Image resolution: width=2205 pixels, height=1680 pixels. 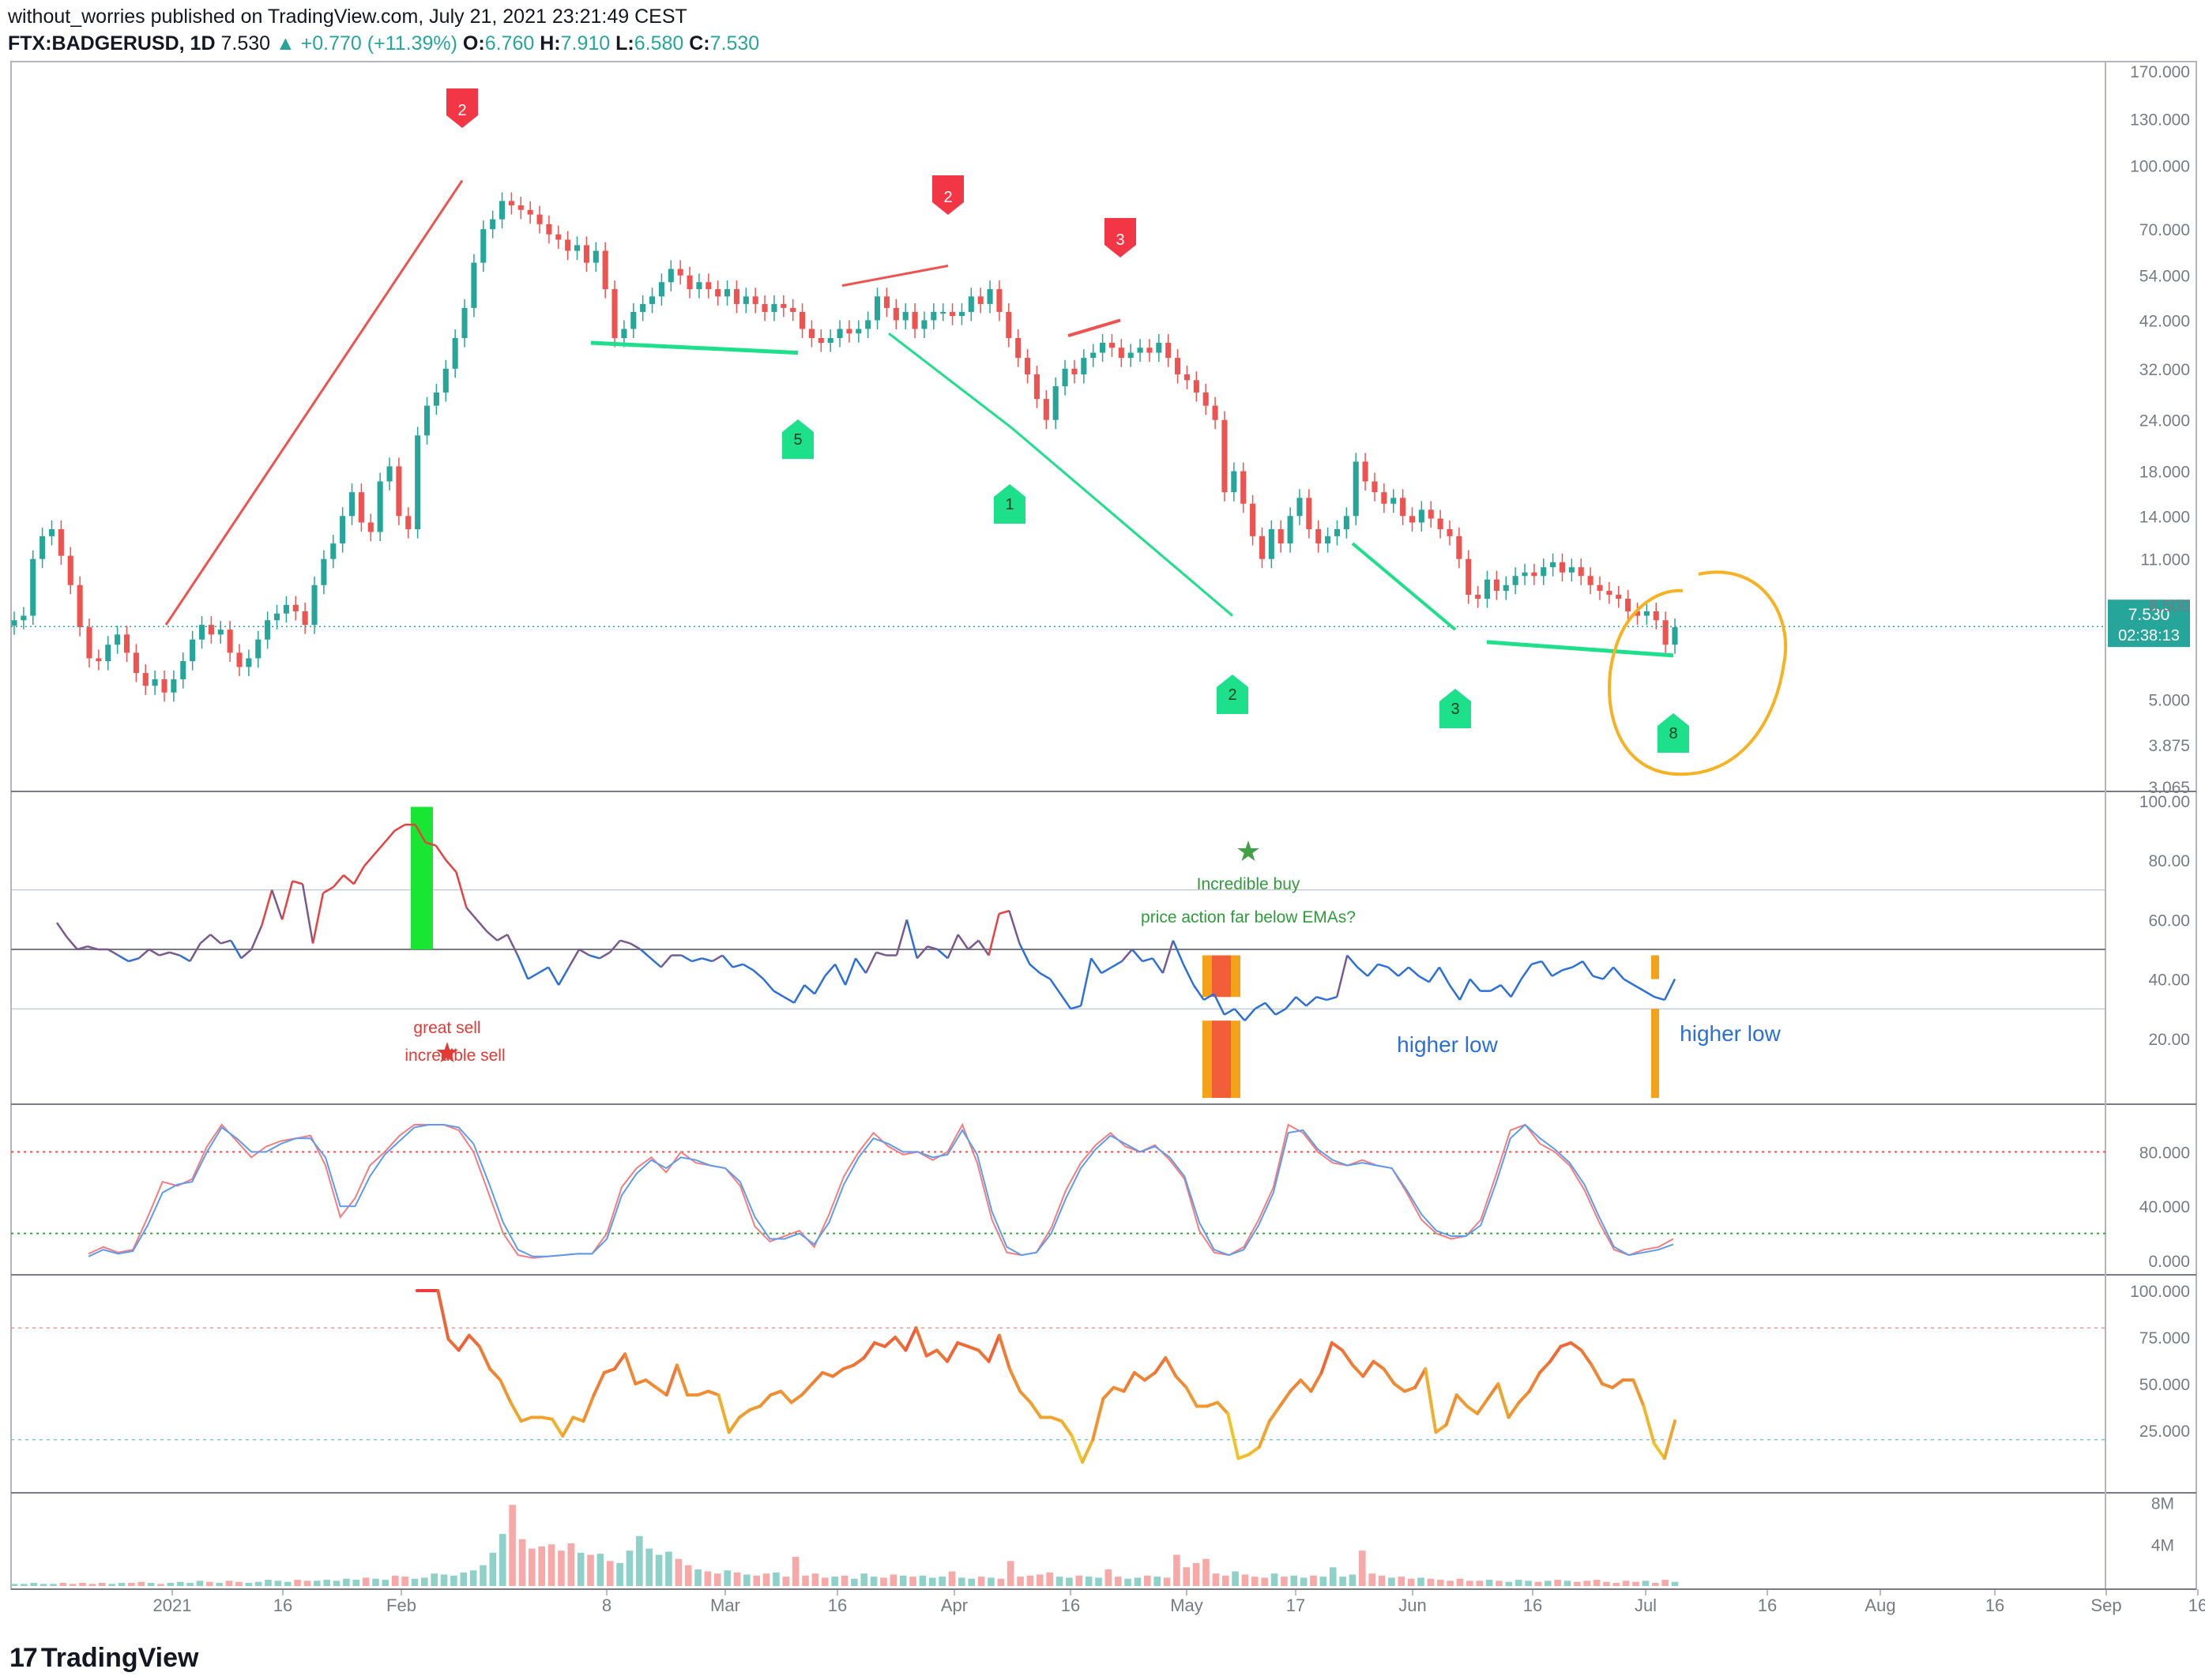 What do you see at coordinates (2165, 473) in the screenshot?
I see `price-axis-tick: 18.000` at bounding box center [2165, 473].